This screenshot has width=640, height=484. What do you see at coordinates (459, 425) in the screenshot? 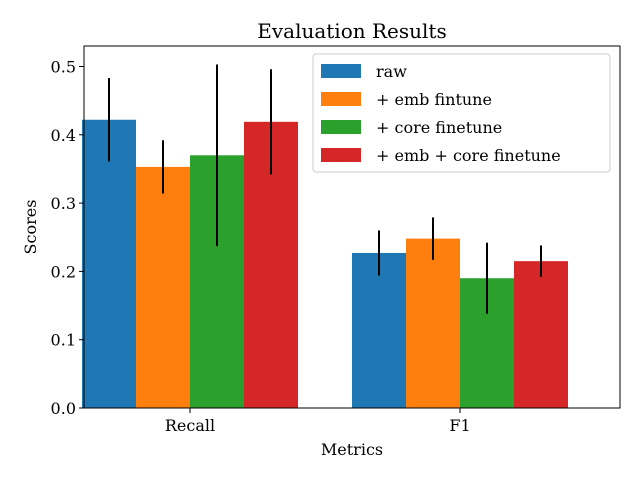
I see `x-tick-label: F1` at bounding box center [459, 425].